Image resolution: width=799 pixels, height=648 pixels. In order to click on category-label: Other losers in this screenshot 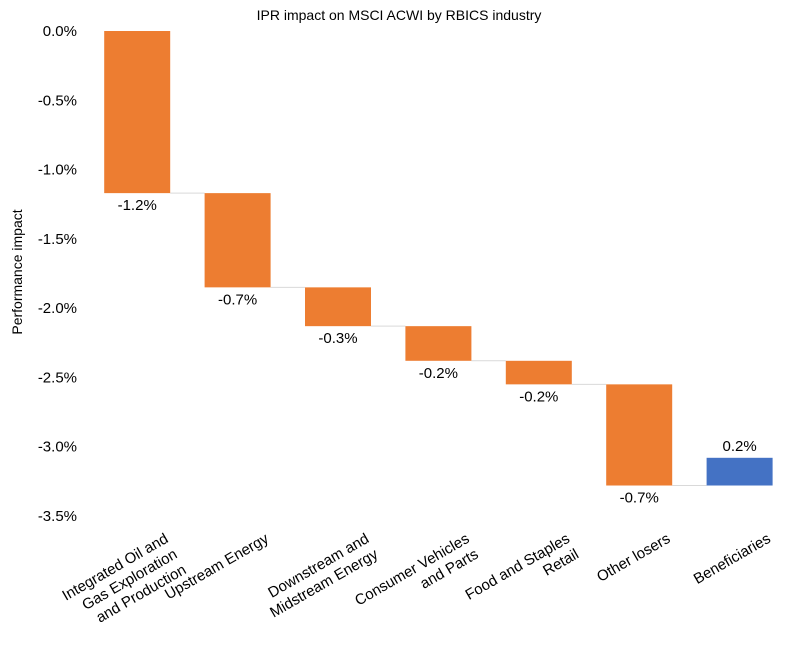, I will do `click(633, 558)`.